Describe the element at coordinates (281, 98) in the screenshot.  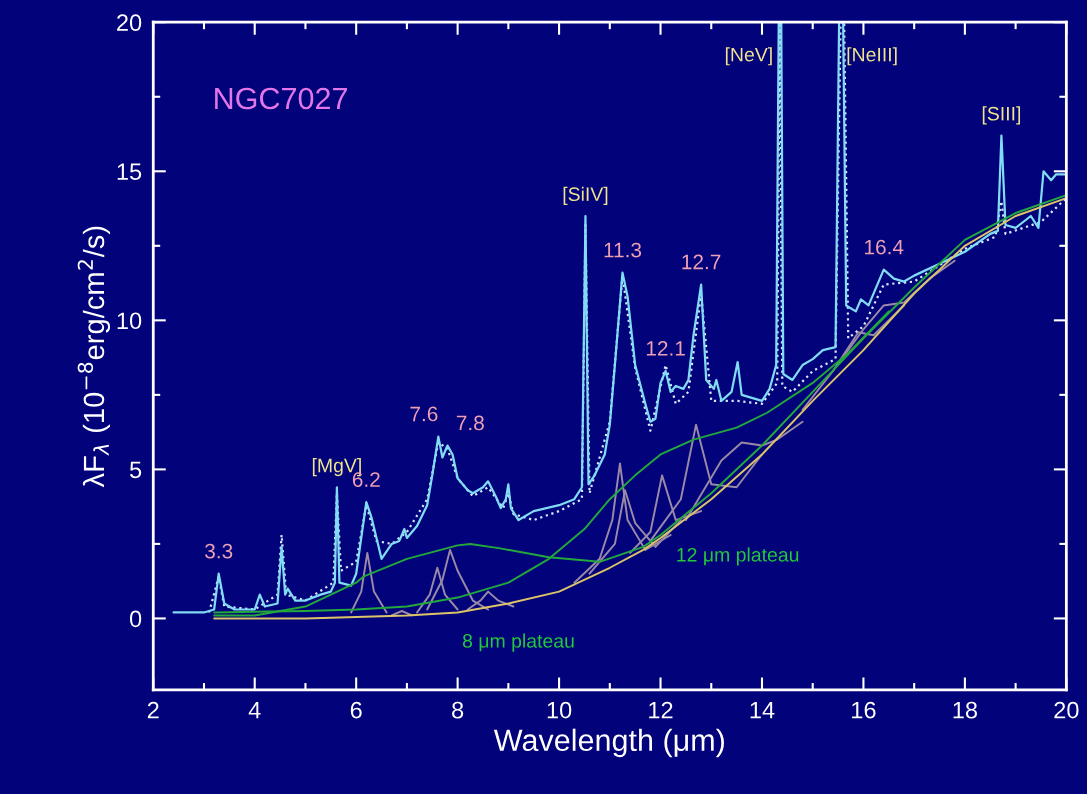
I see `text: NGC7027` at that location.